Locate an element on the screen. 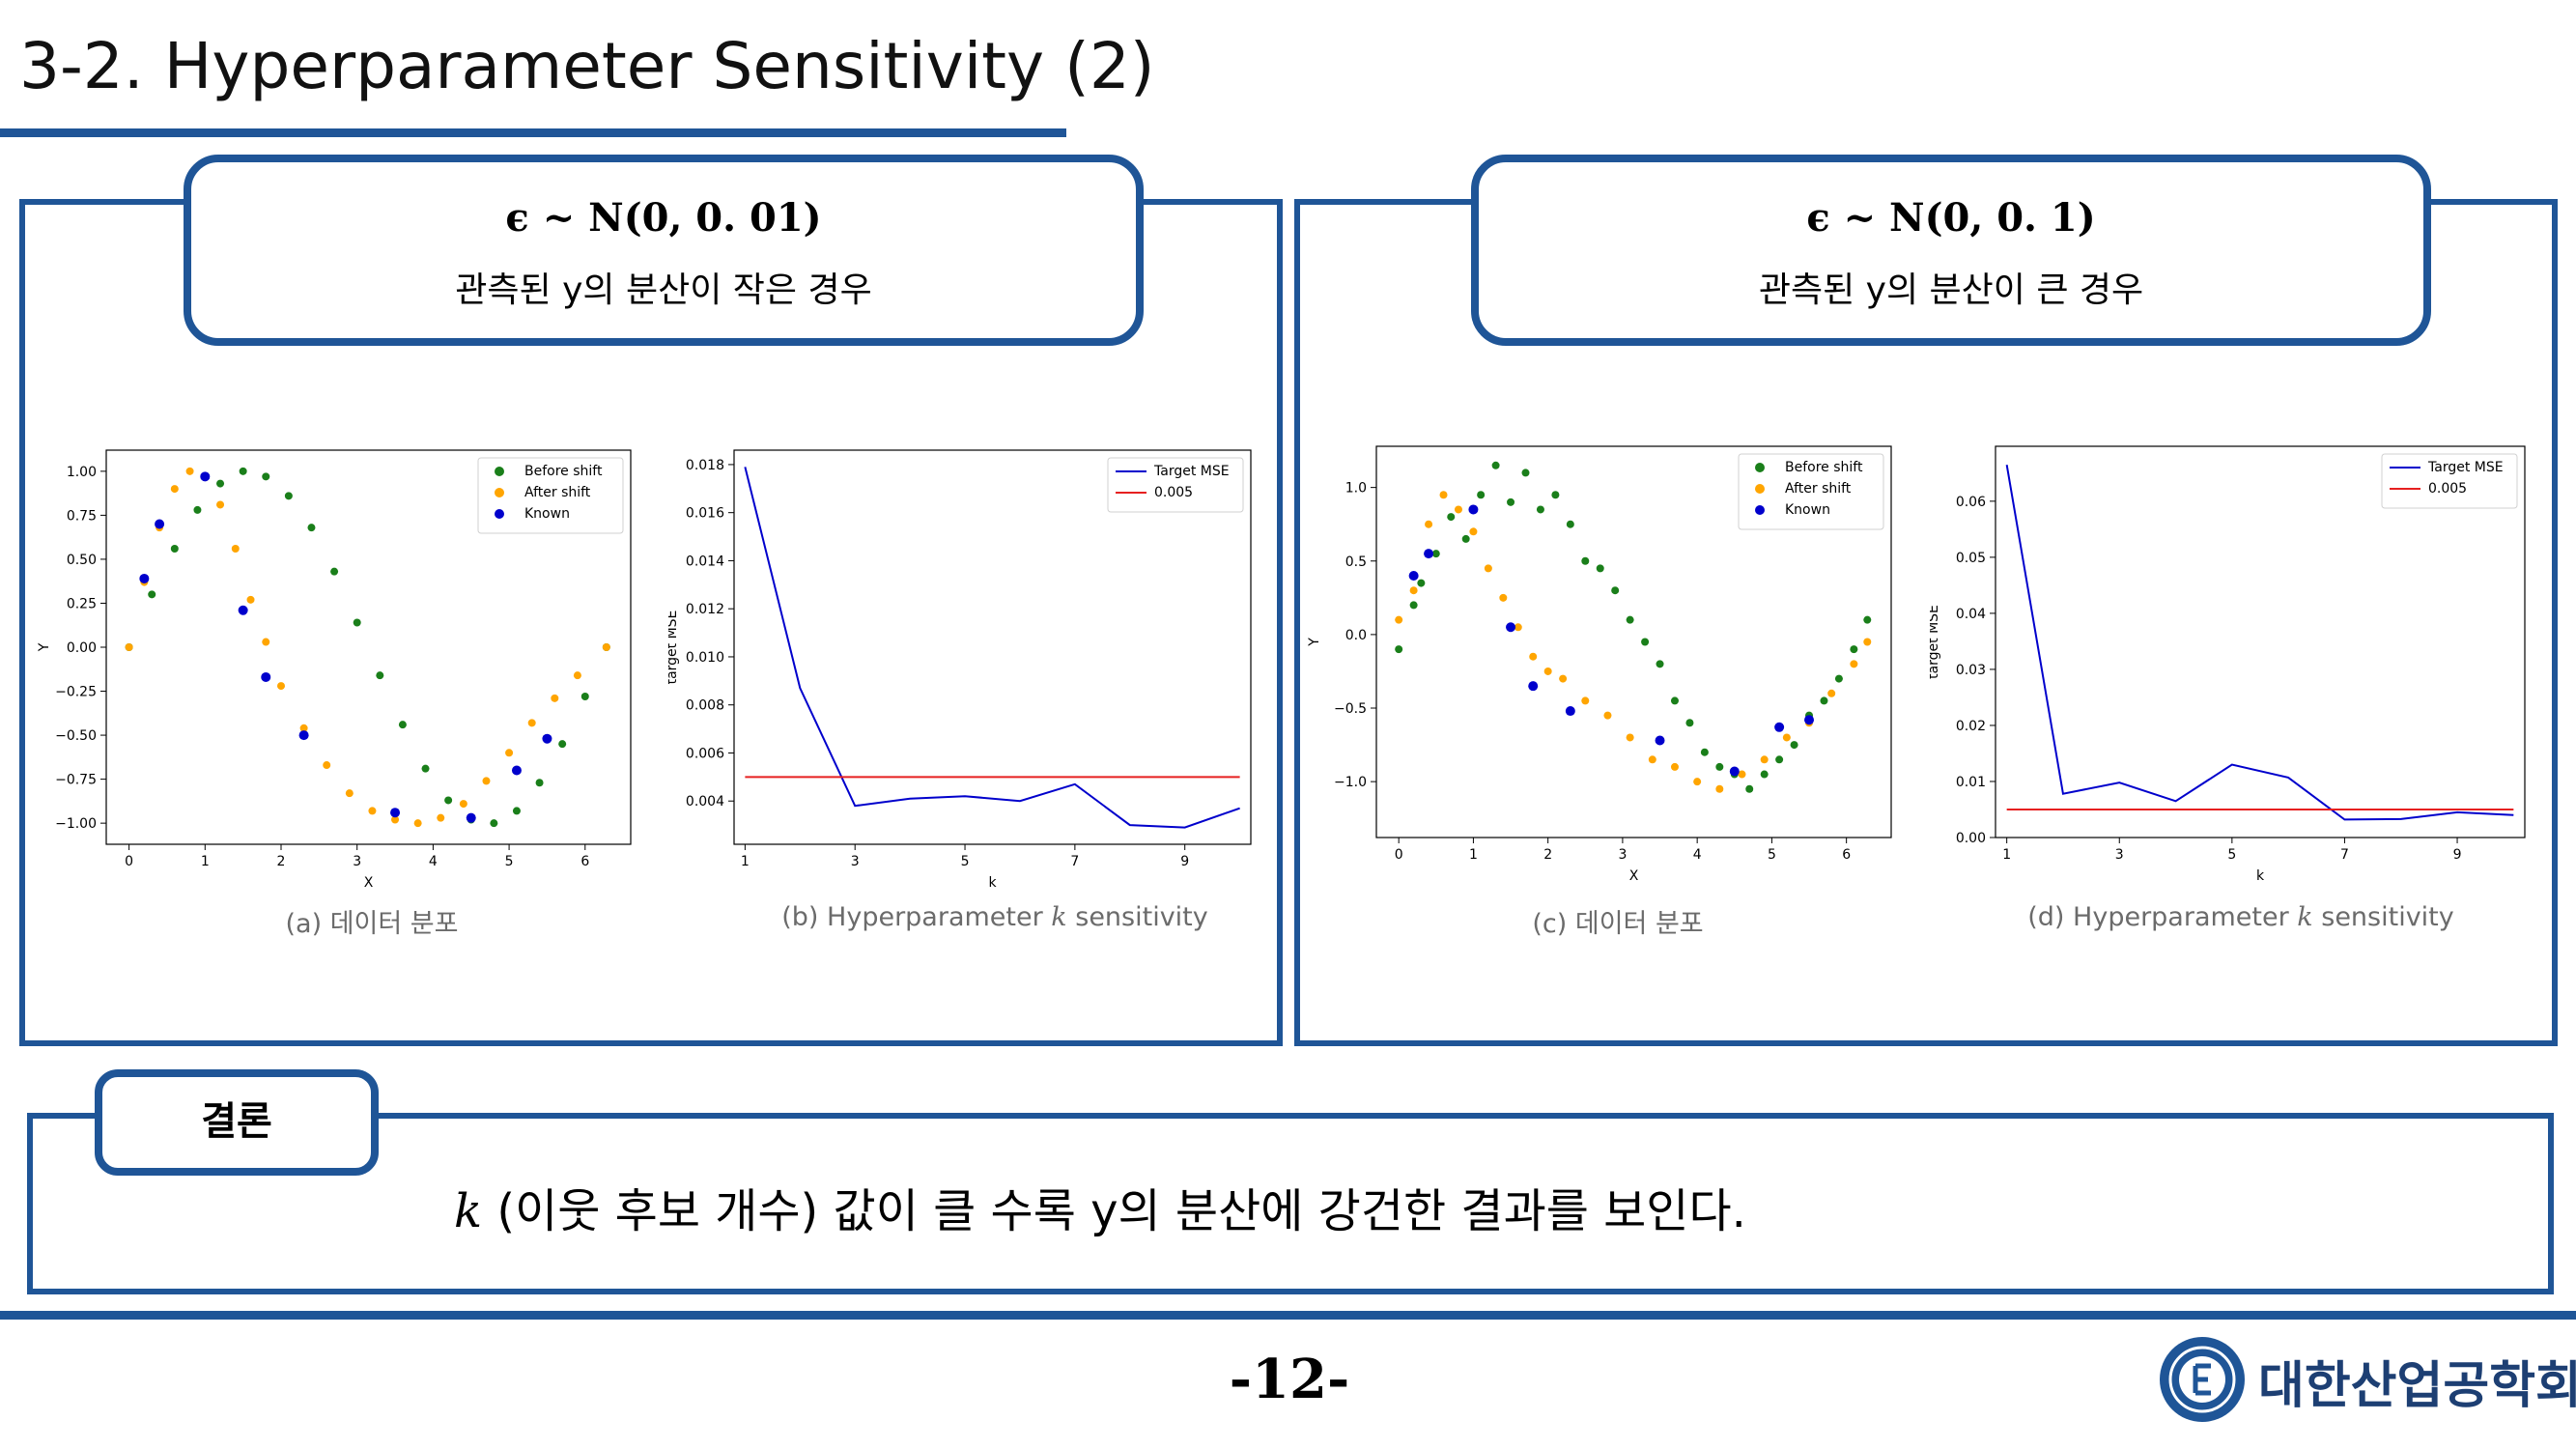  y-tick-label: 0.04 is located at coordinates (1971, 614).